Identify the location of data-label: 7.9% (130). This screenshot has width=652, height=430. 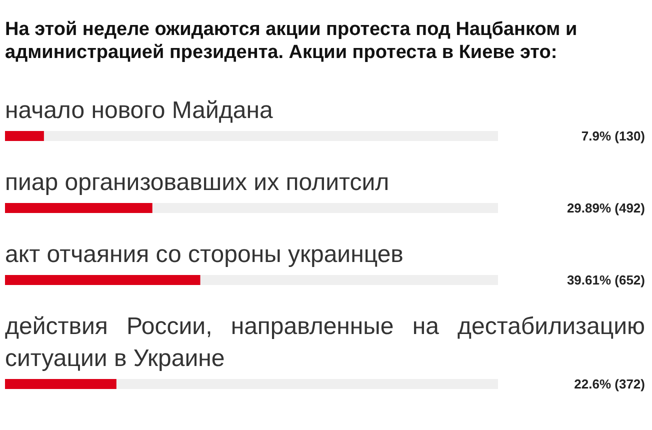
(613, 136).